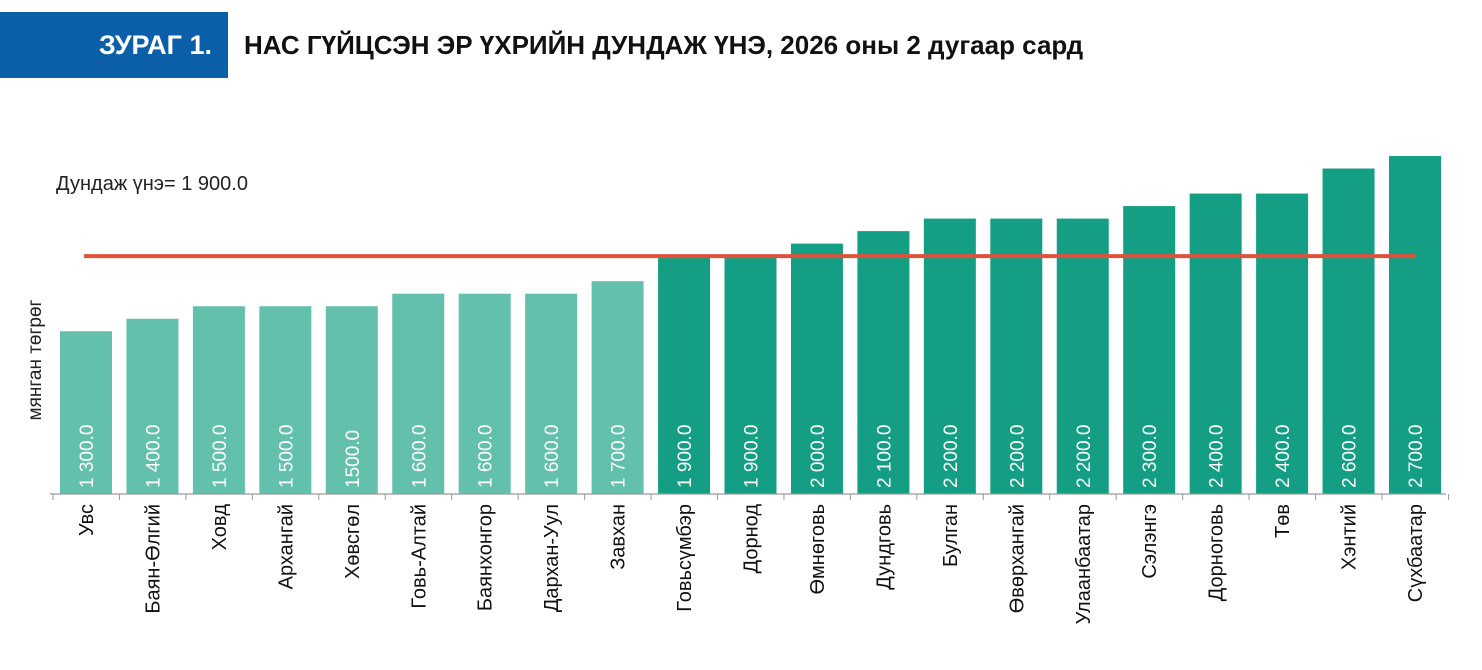 This screenshot has width=1482, height=670. I want to click on data-label: 2 100.0, so click(884, 456).